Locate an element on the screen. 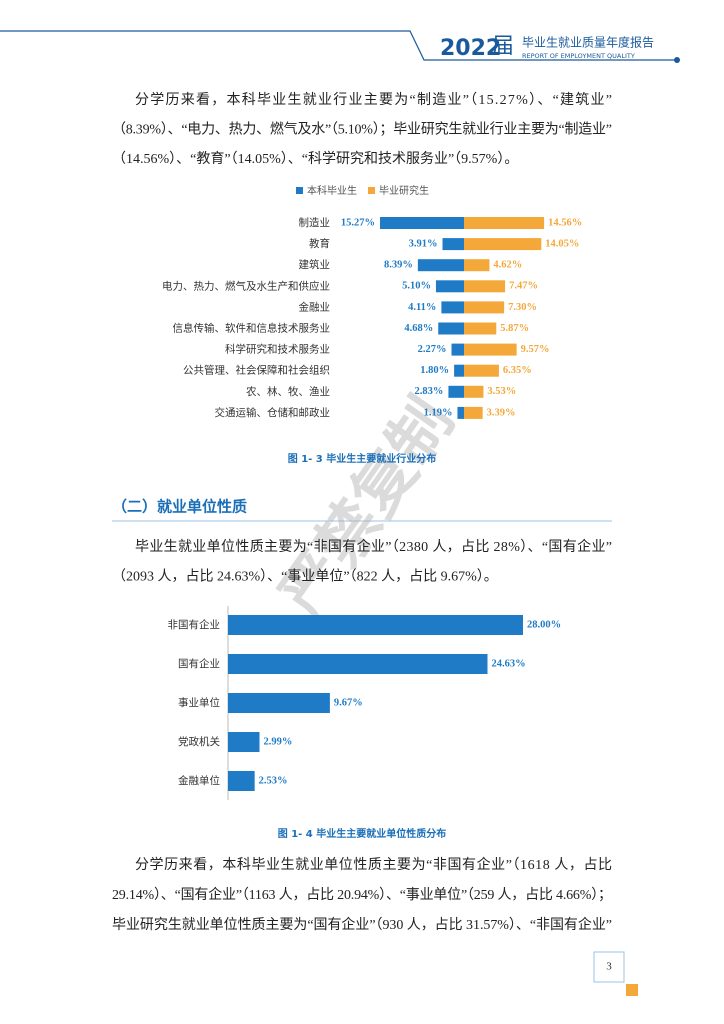  category-label: 金融业 is located at coordinates (315, 306).